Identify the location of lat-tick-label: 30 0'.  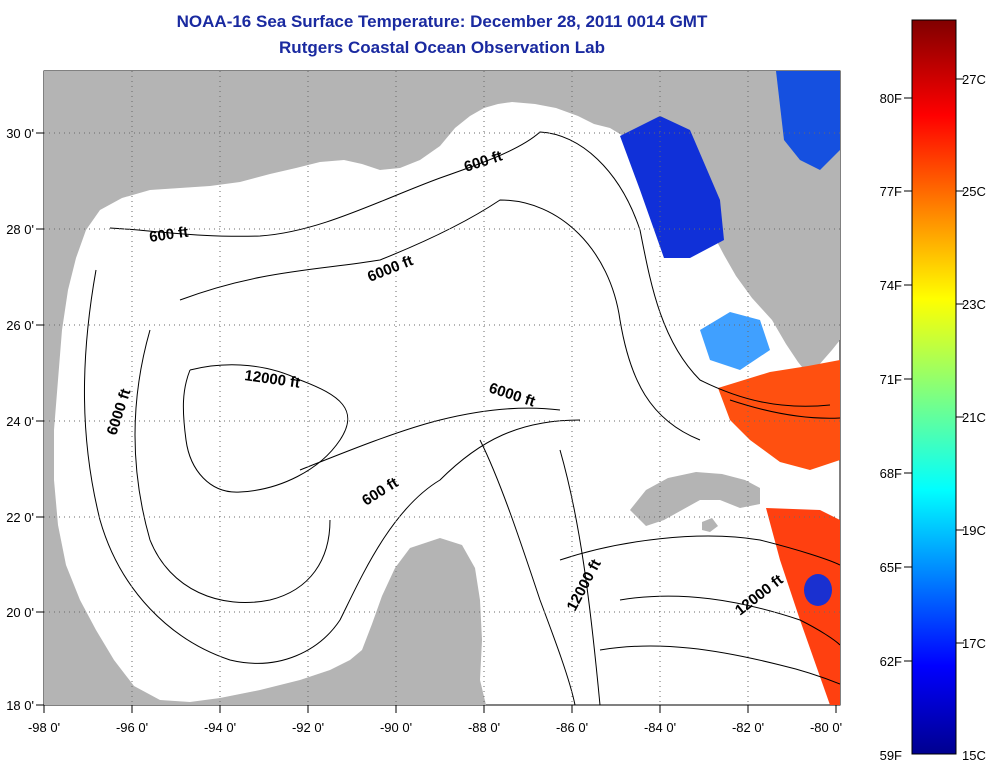
(20, 133).